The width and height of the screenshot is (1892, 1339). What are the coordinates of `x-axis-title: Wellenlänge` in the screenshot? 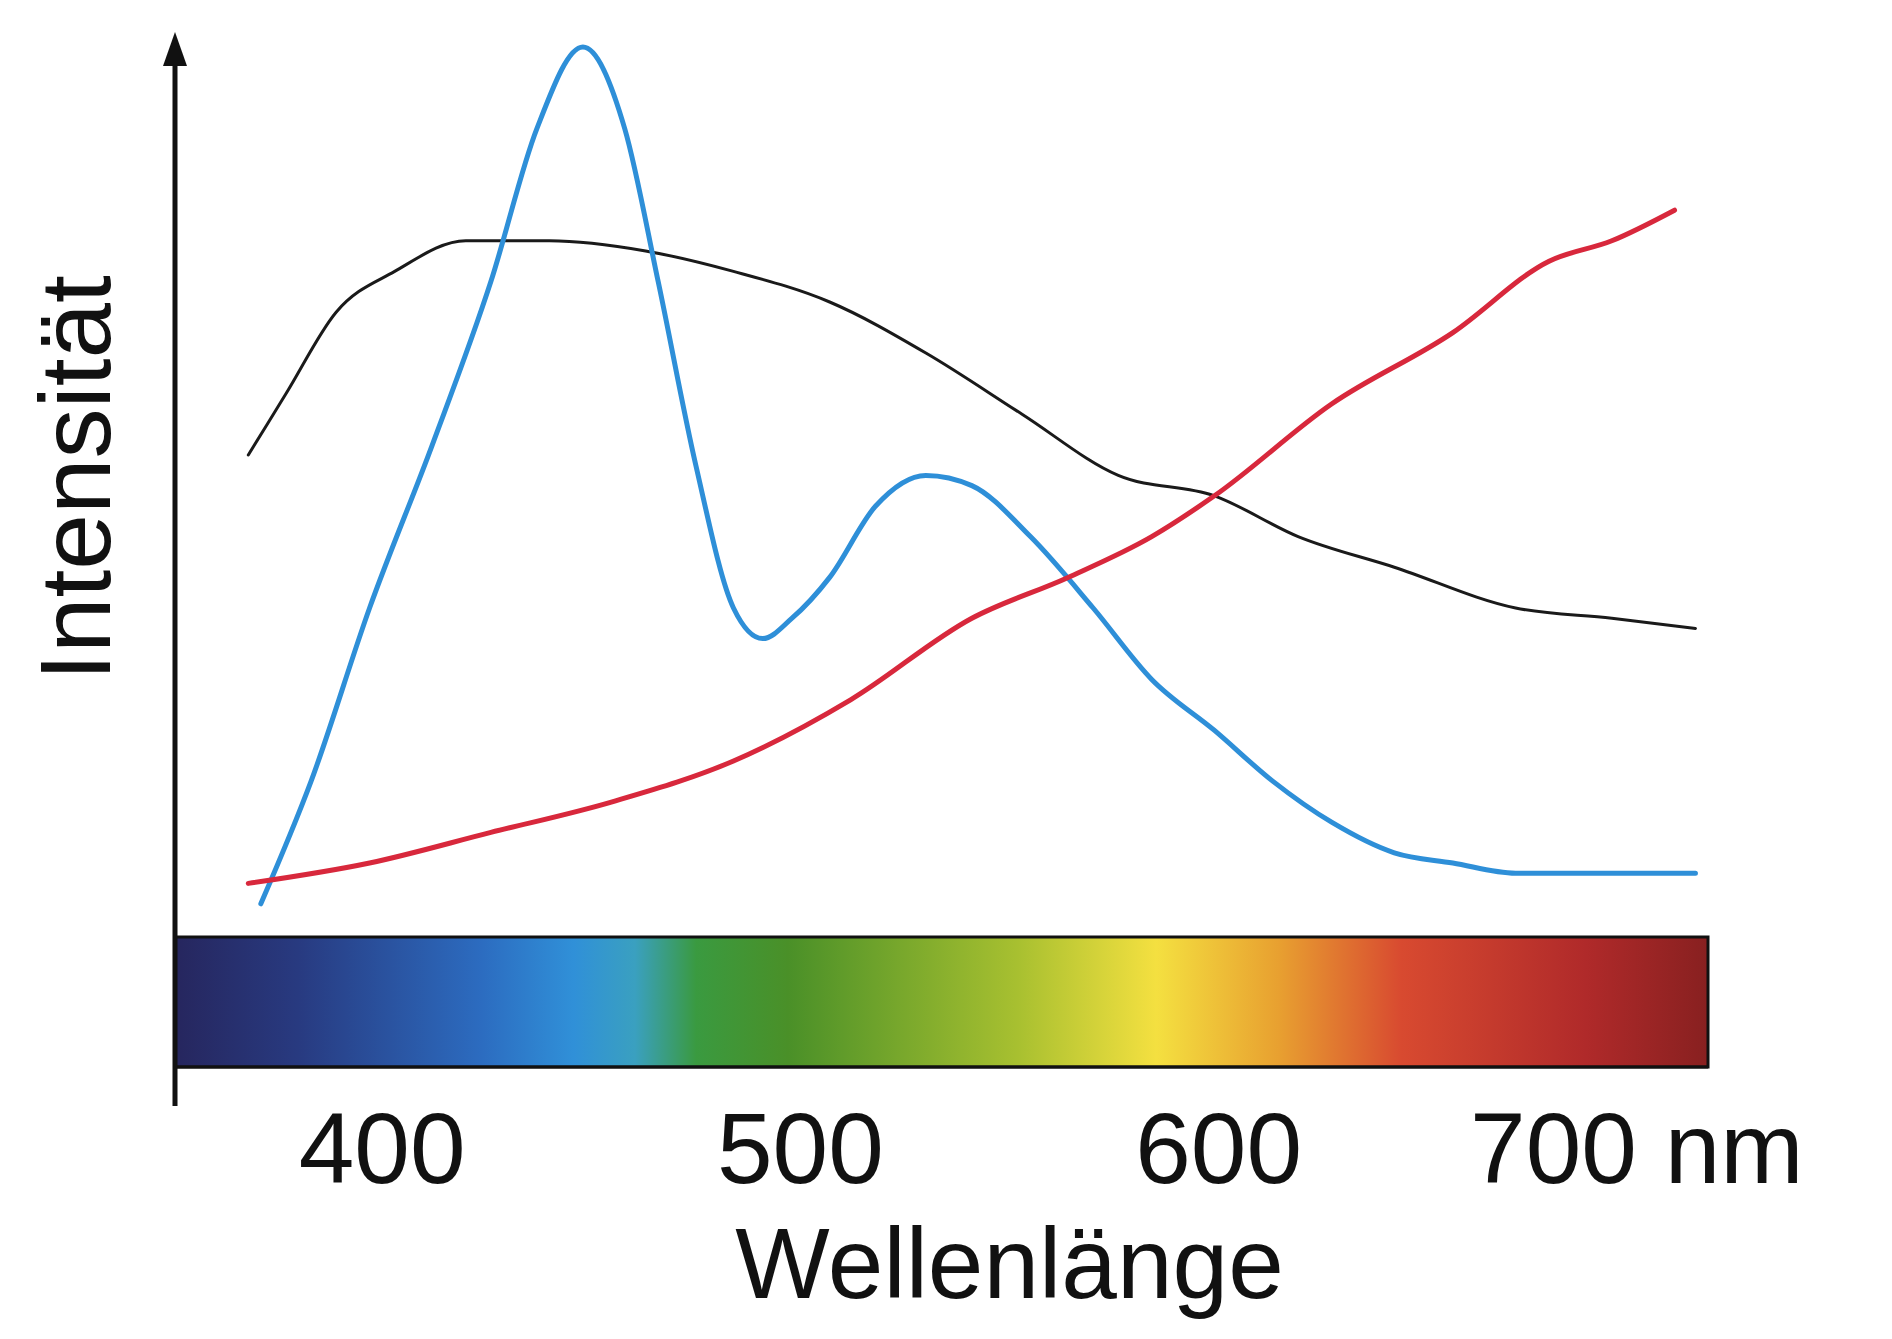 It's located at (1009, 1263).